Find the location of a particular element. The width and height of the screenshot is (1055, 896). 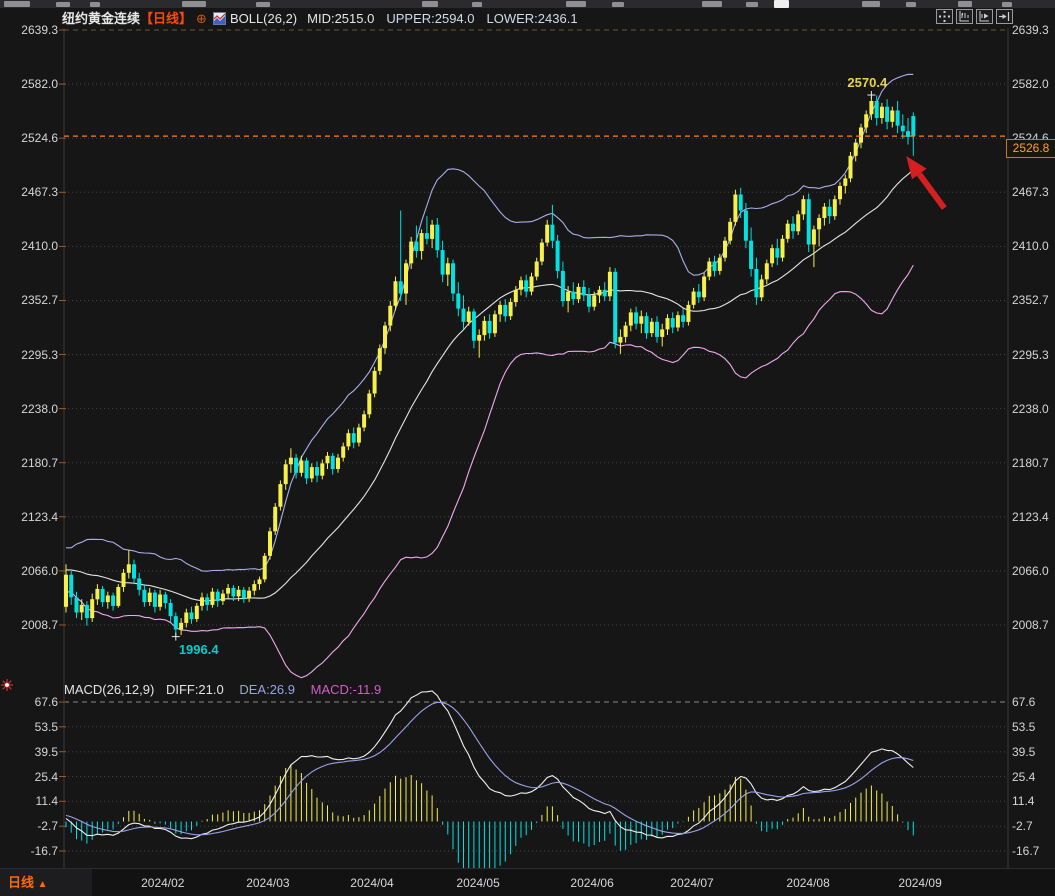

x-axis-label: 2024/04 is located at coordinates (372, 883).